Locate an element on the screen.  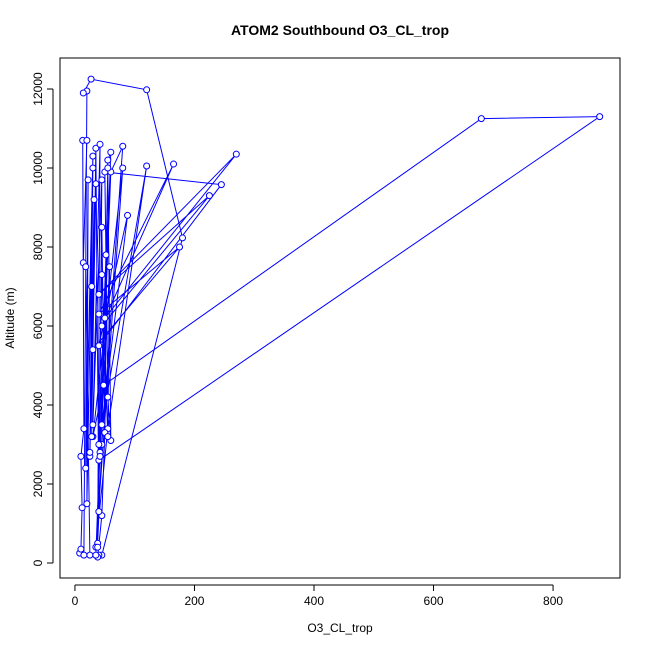
y-tick-label: 8000 is located at coordinates (38, 246).